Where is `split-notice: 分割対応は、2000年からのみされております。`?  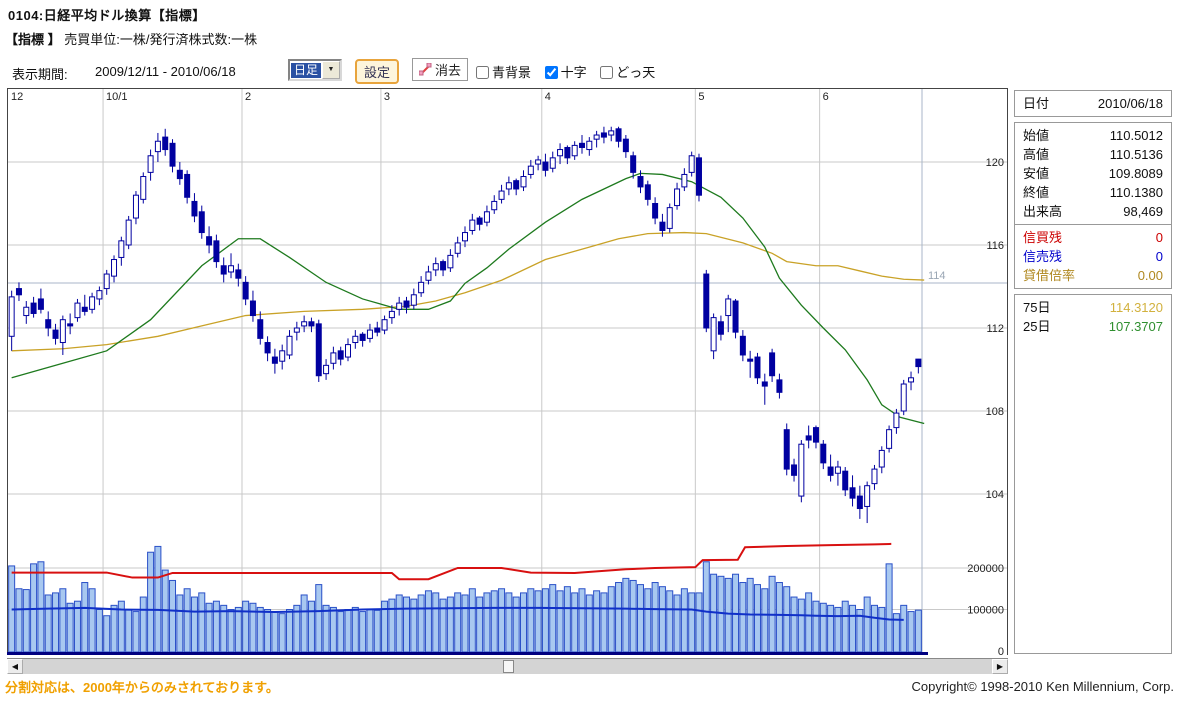
split-notice: 分割対応は、2000年からのみされております。 is located at coordinates (142, 687).